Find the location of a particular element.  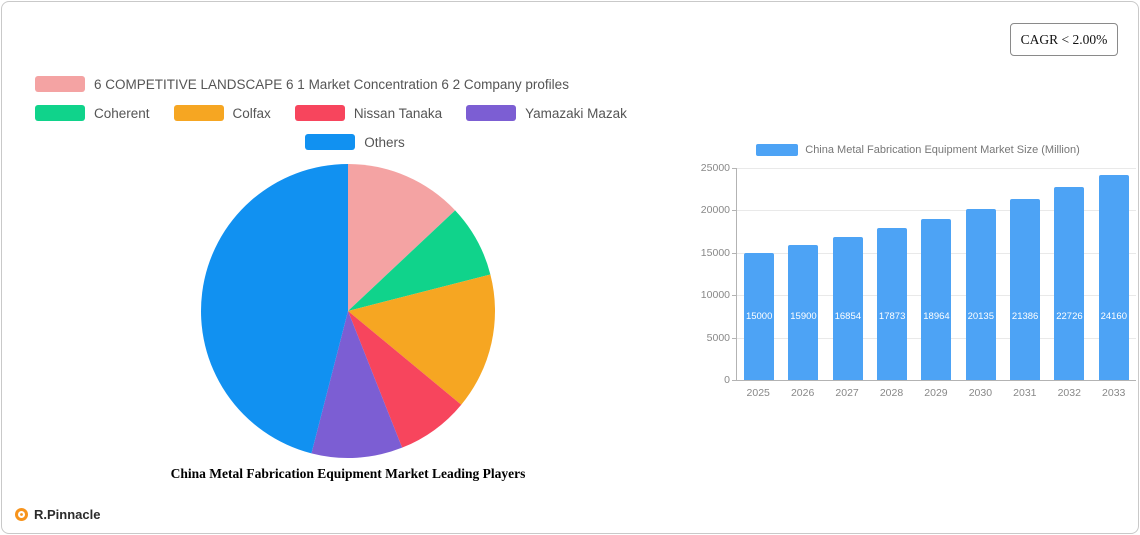

bar-column: 22726 is located at coordinates (1069, 274).